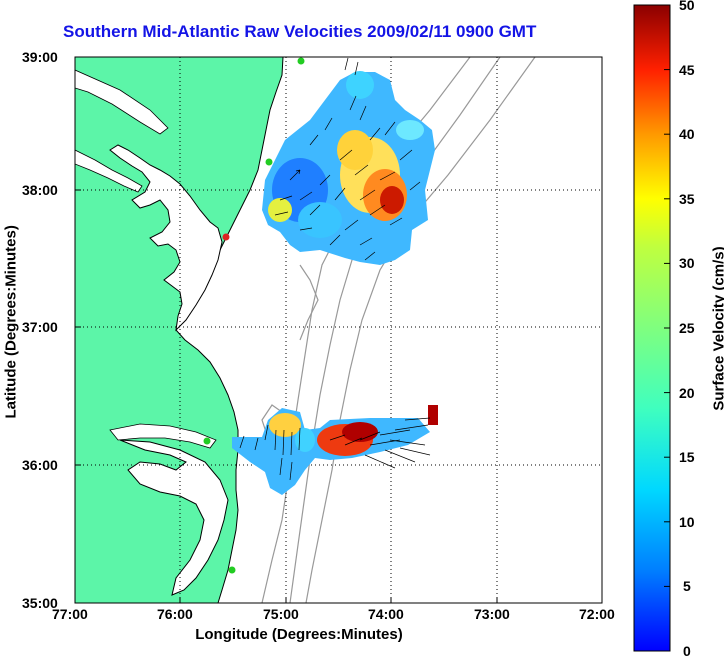 The image size is (724, 659). I want to click on velocity-arrows-south, so click(335, 449).